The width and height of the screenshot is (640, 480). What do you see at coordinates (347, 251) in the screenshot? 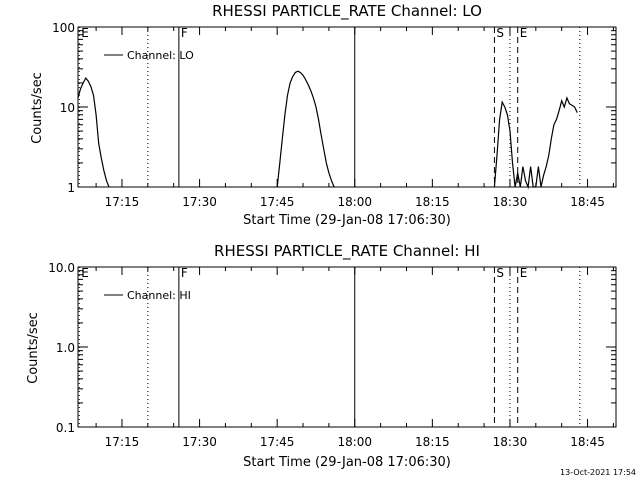
I see `panel-title: RHESSI PARTICLE_RATE Channel: HI` at bounding box center [347, 251].